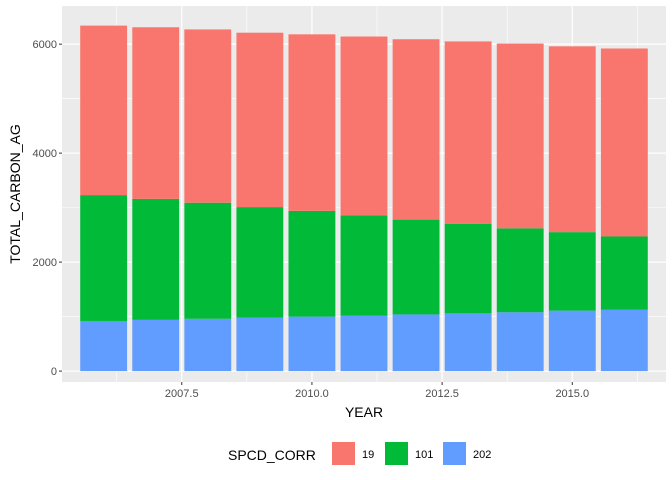 The height and width of the screenshot is (480, 672). I want to click on y-tick-label: 2000, so click(45, 263).